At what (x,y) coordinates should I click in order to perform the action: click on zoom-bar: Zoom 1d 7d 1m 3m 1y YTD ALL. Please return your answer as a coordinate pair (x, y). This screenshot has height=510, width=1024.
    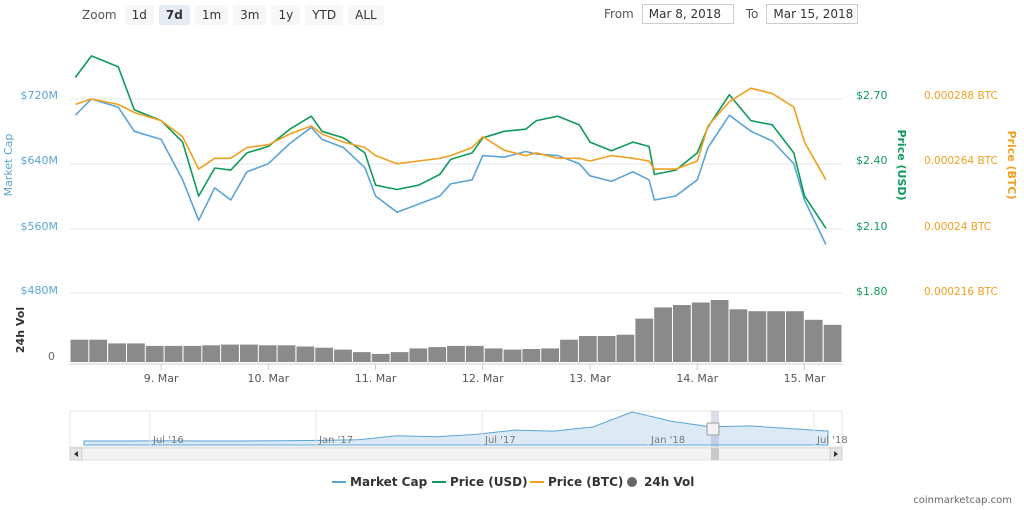
    Looking at the image, I should click on (235, 15).